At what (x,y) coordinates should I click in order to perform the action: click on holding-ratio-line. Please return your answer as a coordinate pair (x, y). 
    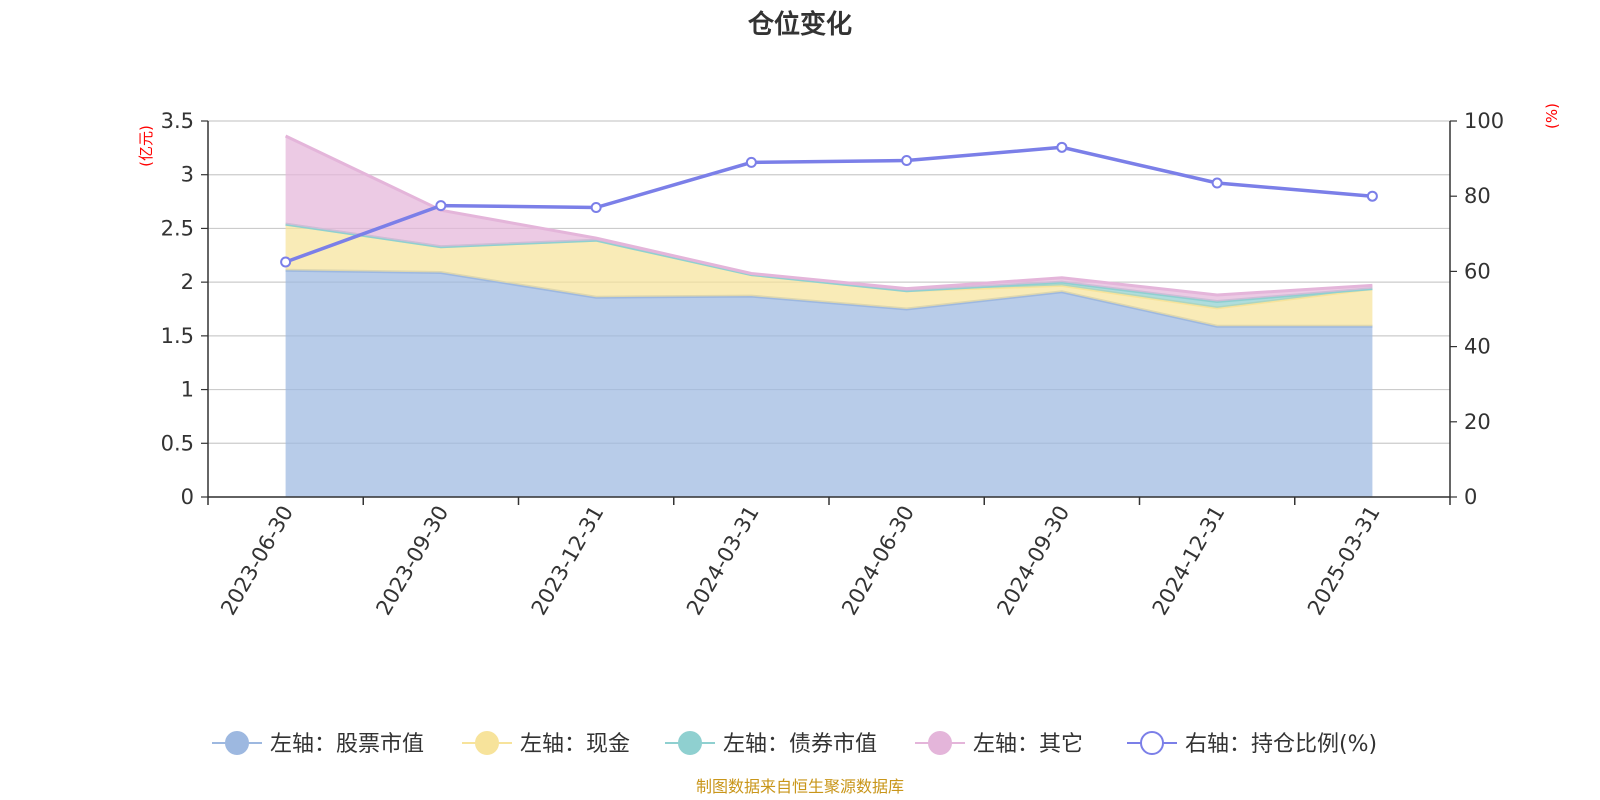
    Looking at the image, I should click on (829, 204).